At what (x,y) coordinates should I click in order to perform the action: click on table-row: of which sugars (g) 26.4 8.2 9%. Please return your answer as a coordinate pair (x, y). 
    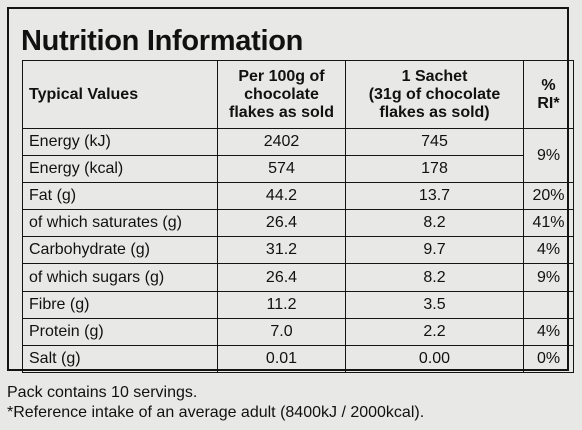
    Looking at the image, I should click on (298, 277).